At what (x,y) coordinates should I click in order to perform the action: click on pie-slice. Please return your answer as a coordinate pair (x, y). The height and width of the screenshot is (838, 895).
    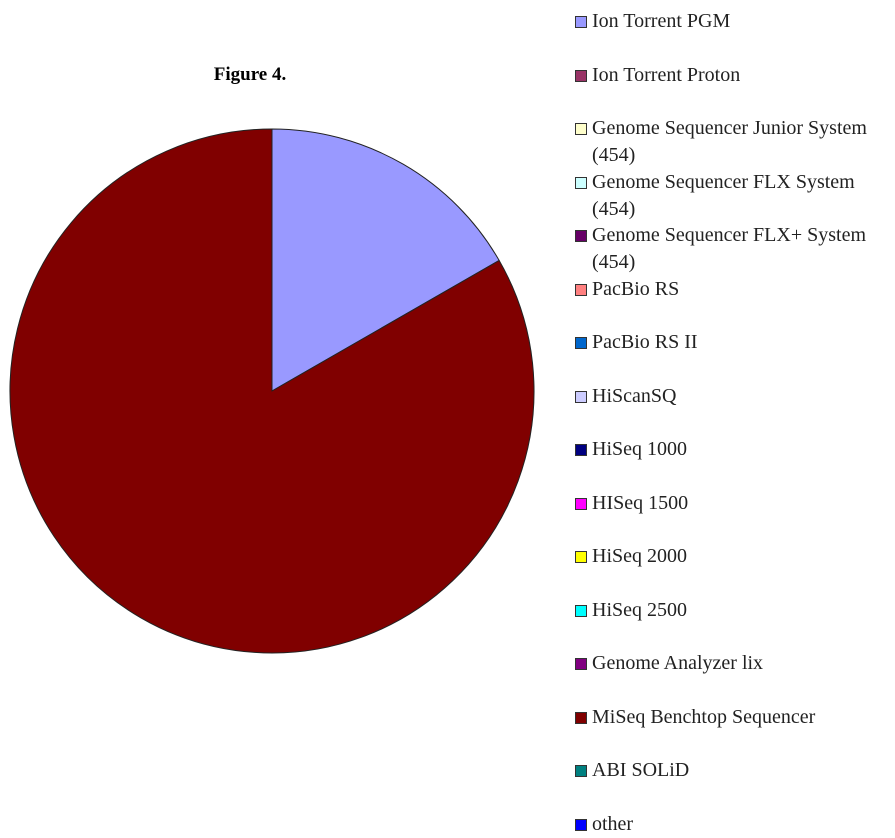
    Looking at the image, I should click on (385, 260).